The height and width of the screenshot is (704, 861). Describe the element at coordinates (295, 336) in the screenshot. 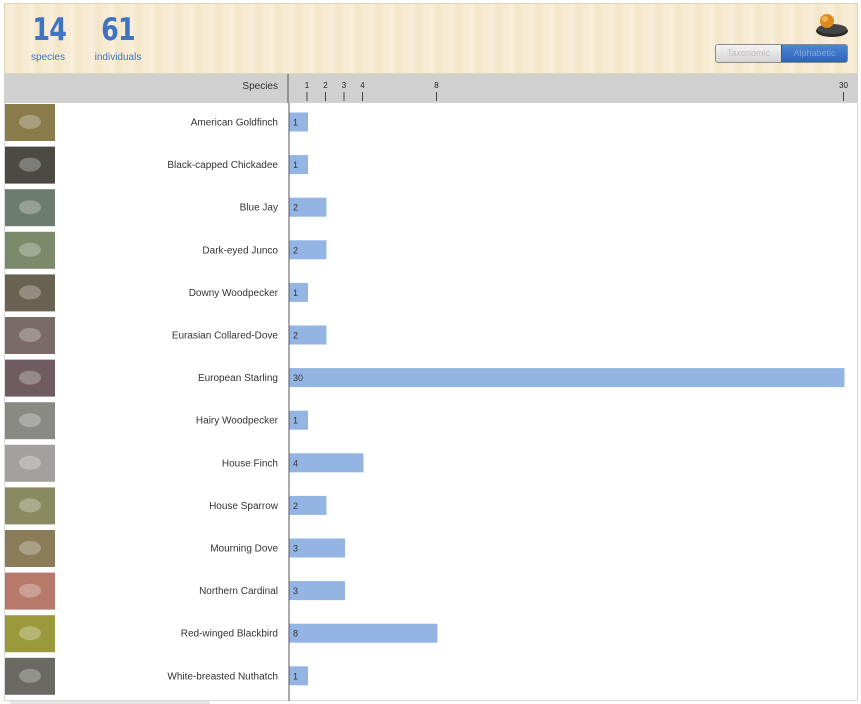

I see `bar-value-5: 2` at that location.